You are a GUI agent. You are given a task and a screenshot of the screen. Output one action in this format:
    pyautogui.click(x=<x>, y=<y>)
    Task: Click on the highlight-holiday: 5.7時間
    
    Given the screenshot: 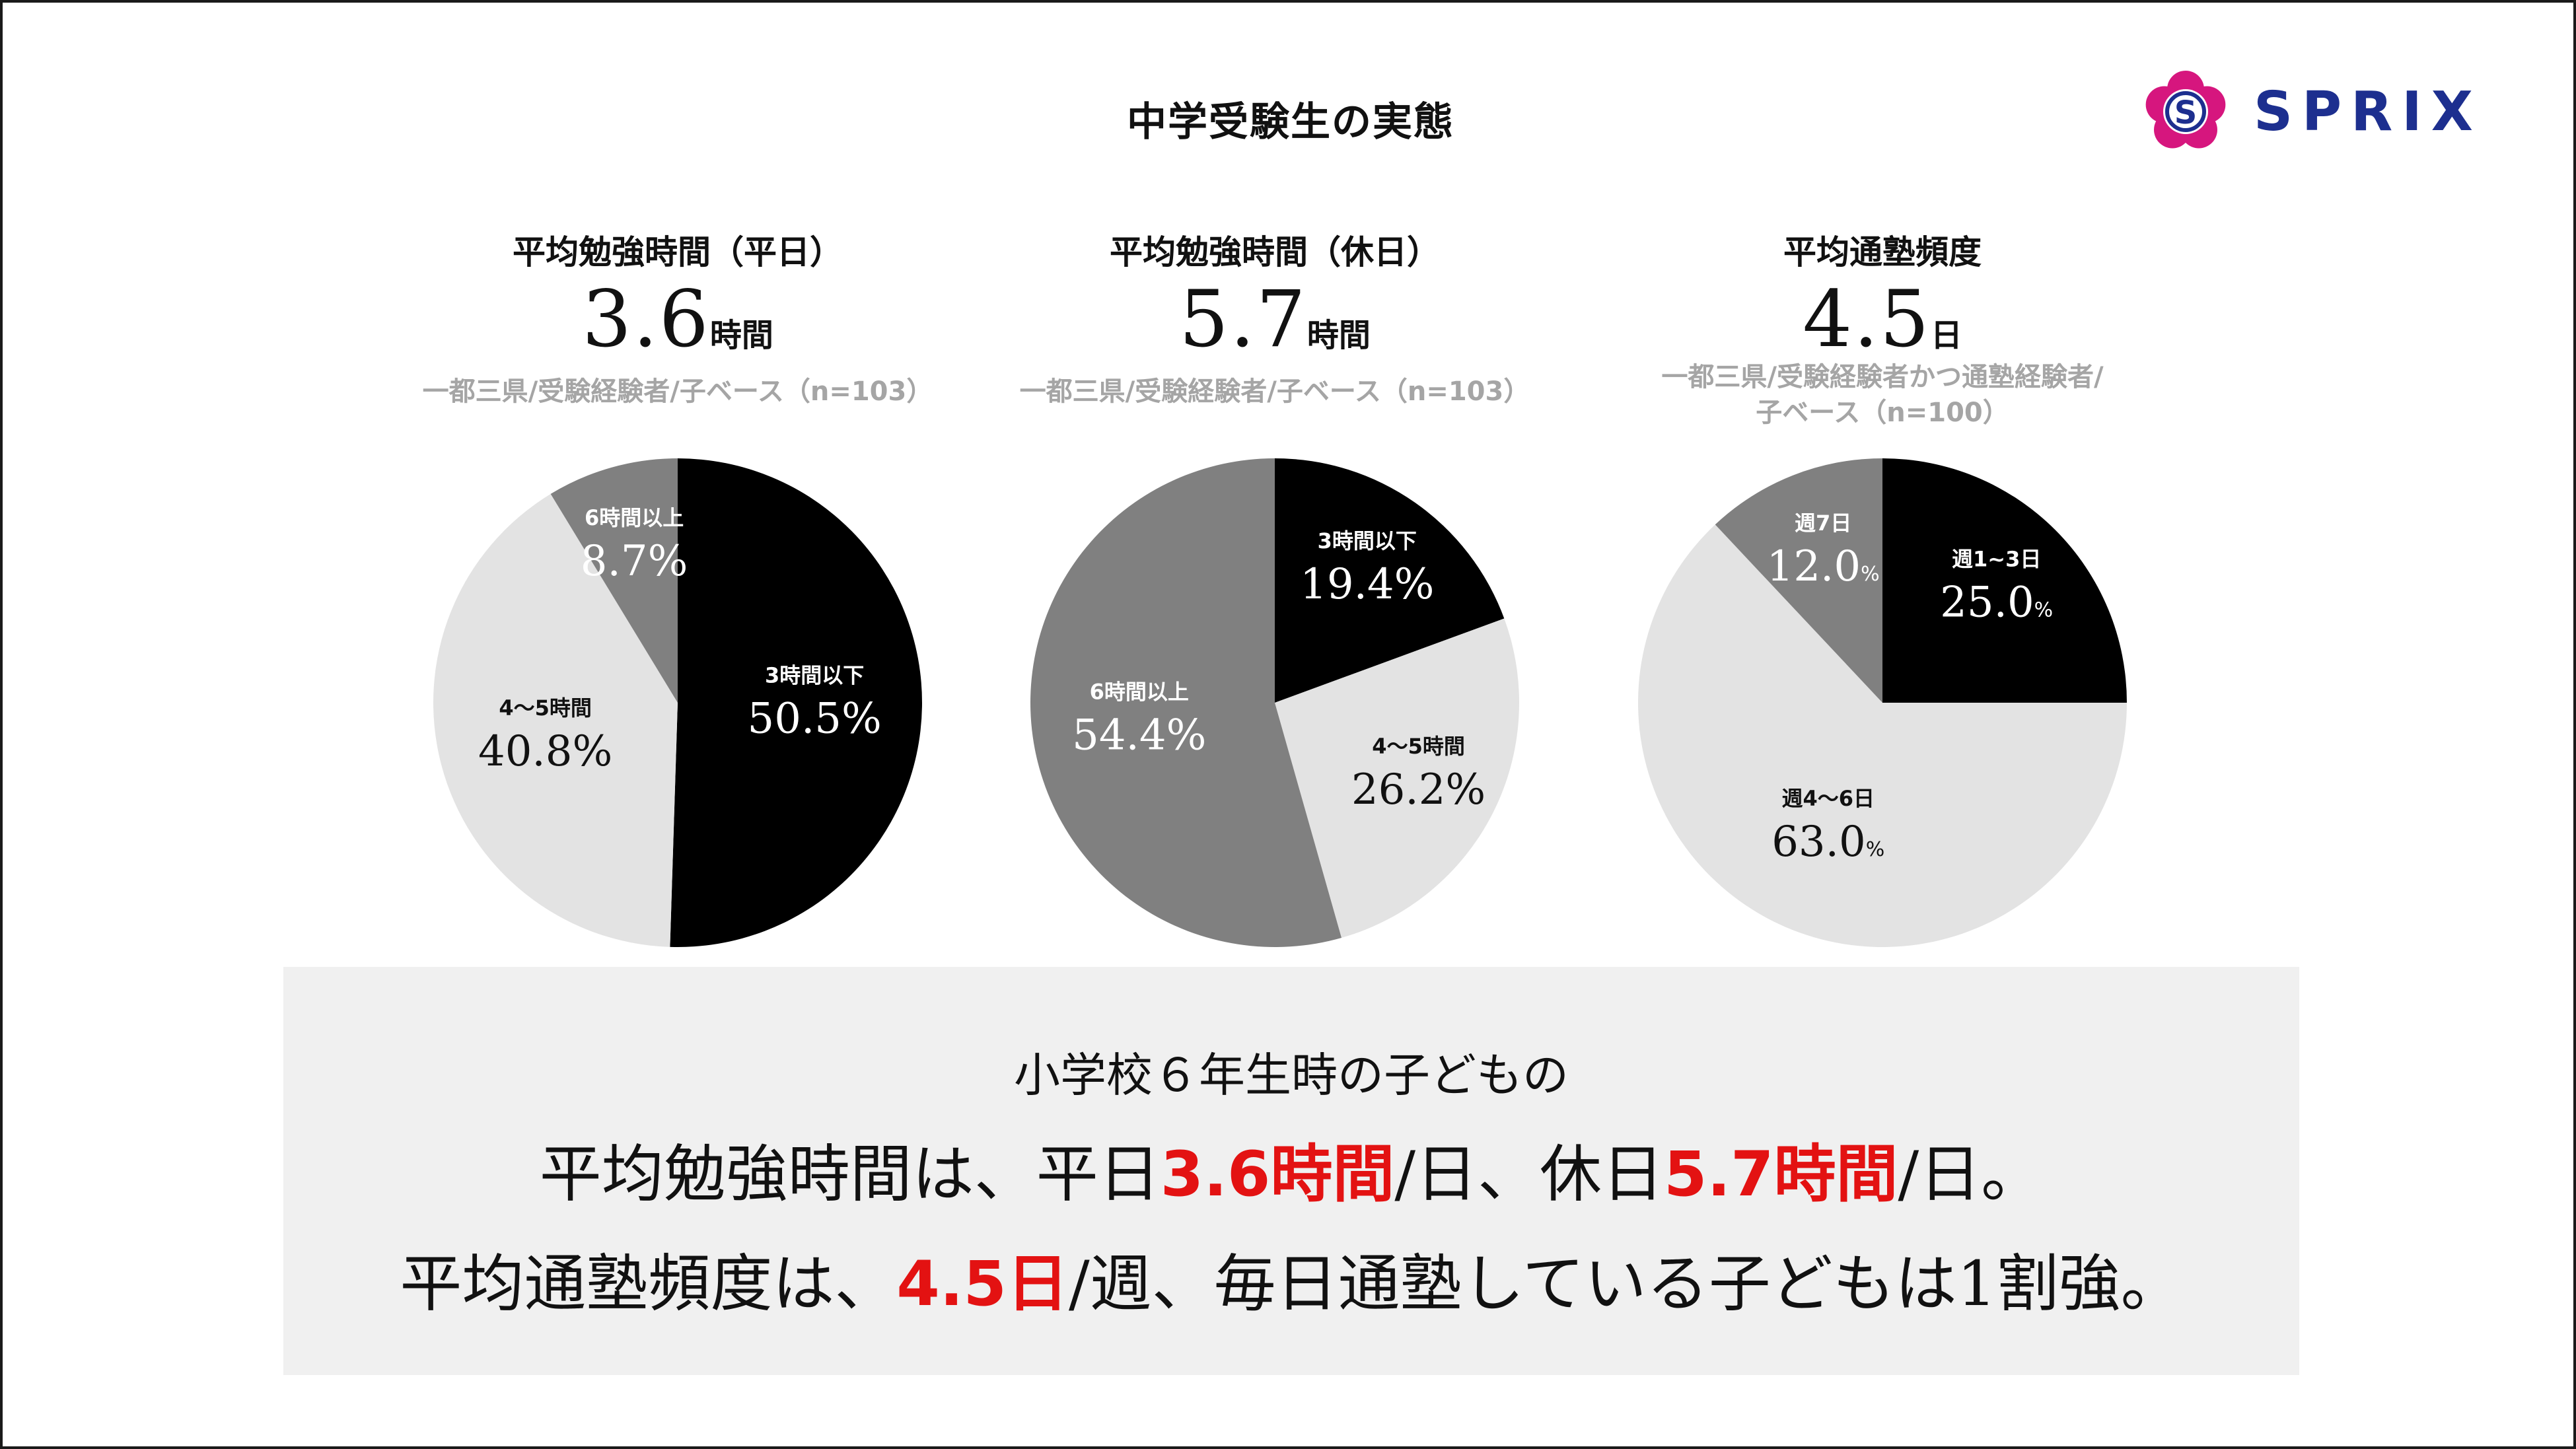 What is the action you would take?
    pyautogui.click(x=1781, y=1175)
    